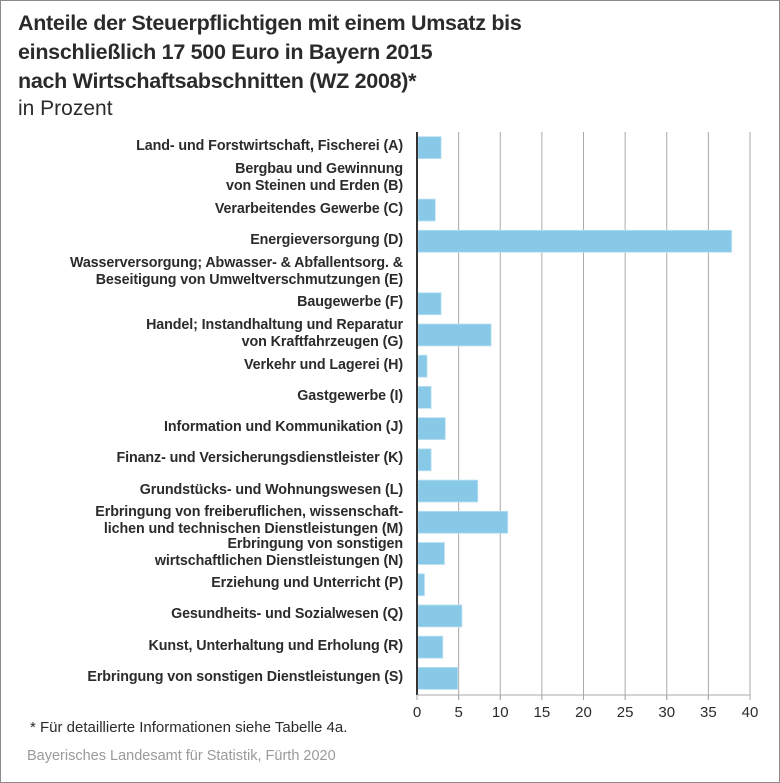  I want to click on category-label: Gastgewerbe (I), so click(350, 396).